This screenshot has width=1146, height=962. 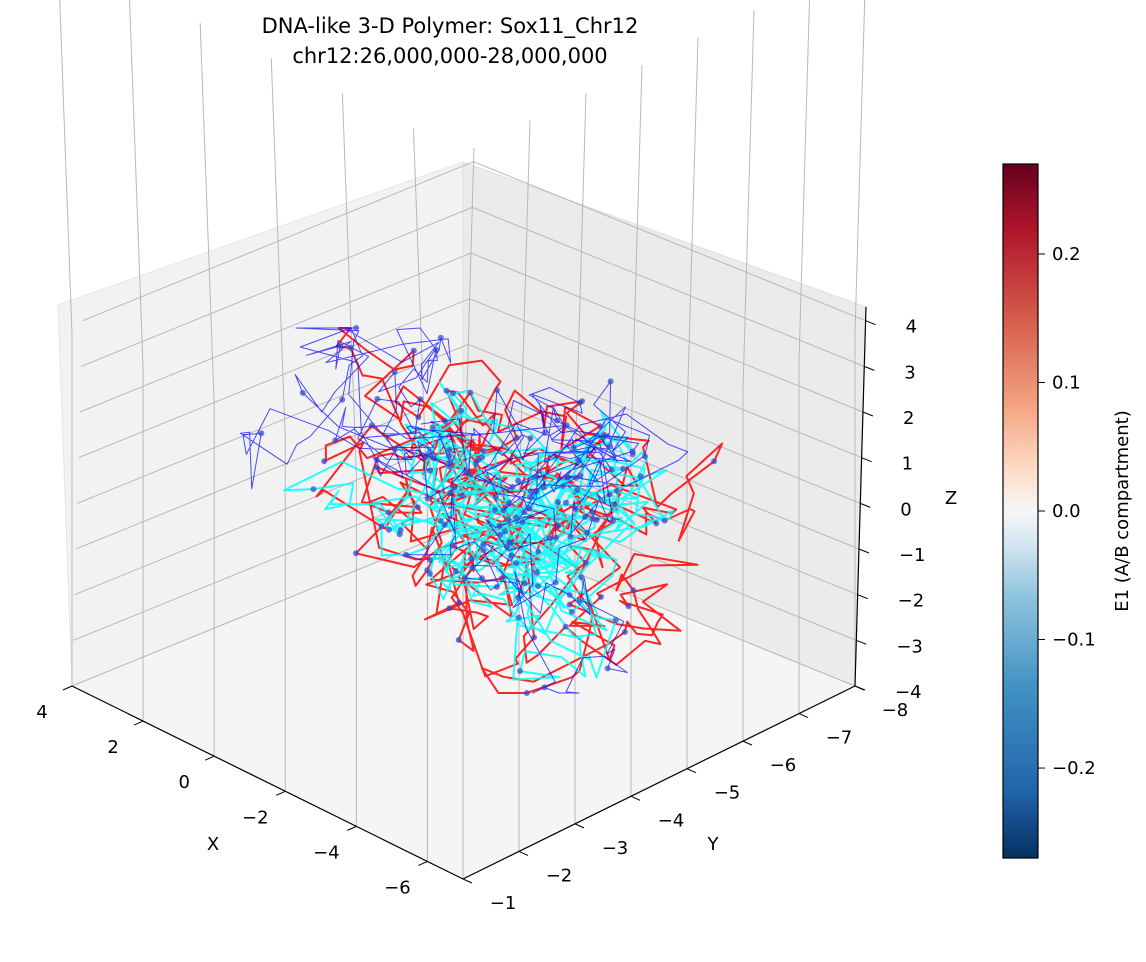 I want to click on x-axis-ticks: 4 2 0 −2 −4 −6, so click(x=232, y=791).